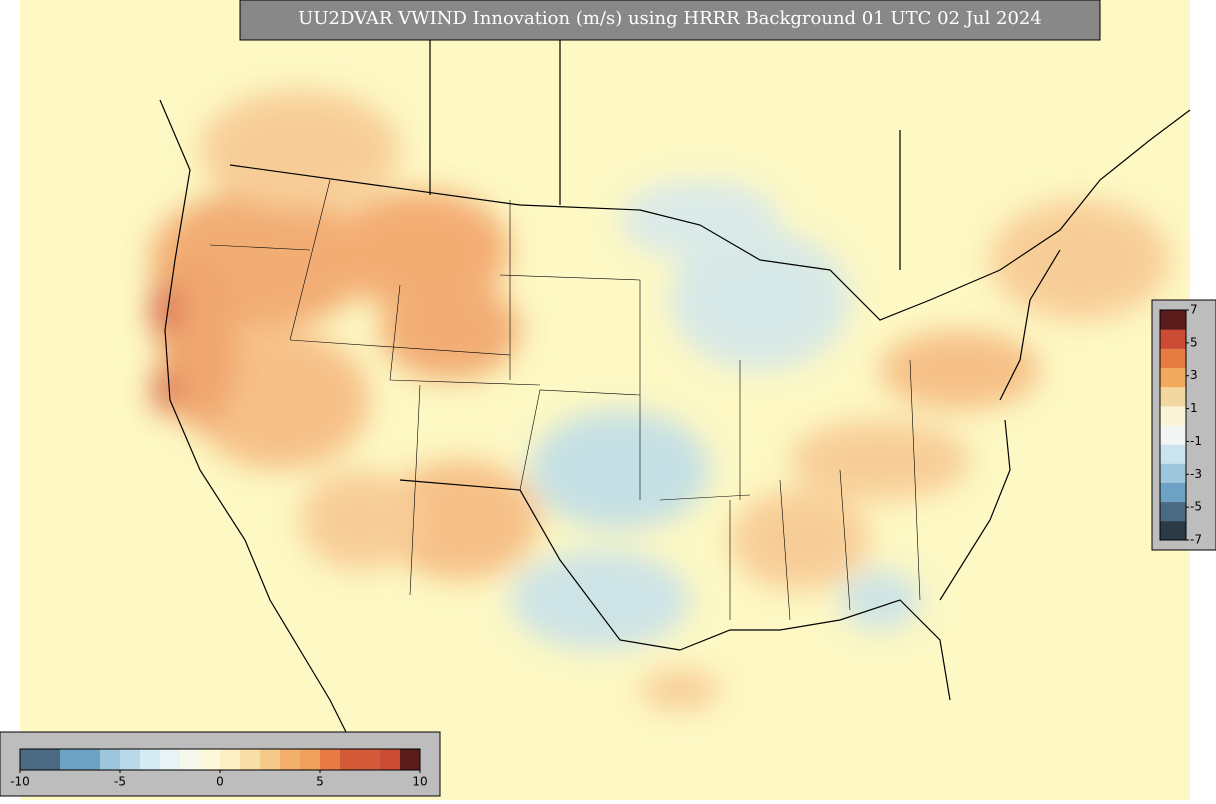 This screenshot has height=804, width=1216. Describe the element at coordinates (1194, 408) in the screenshot. I see `tick-label: 1` at that location.